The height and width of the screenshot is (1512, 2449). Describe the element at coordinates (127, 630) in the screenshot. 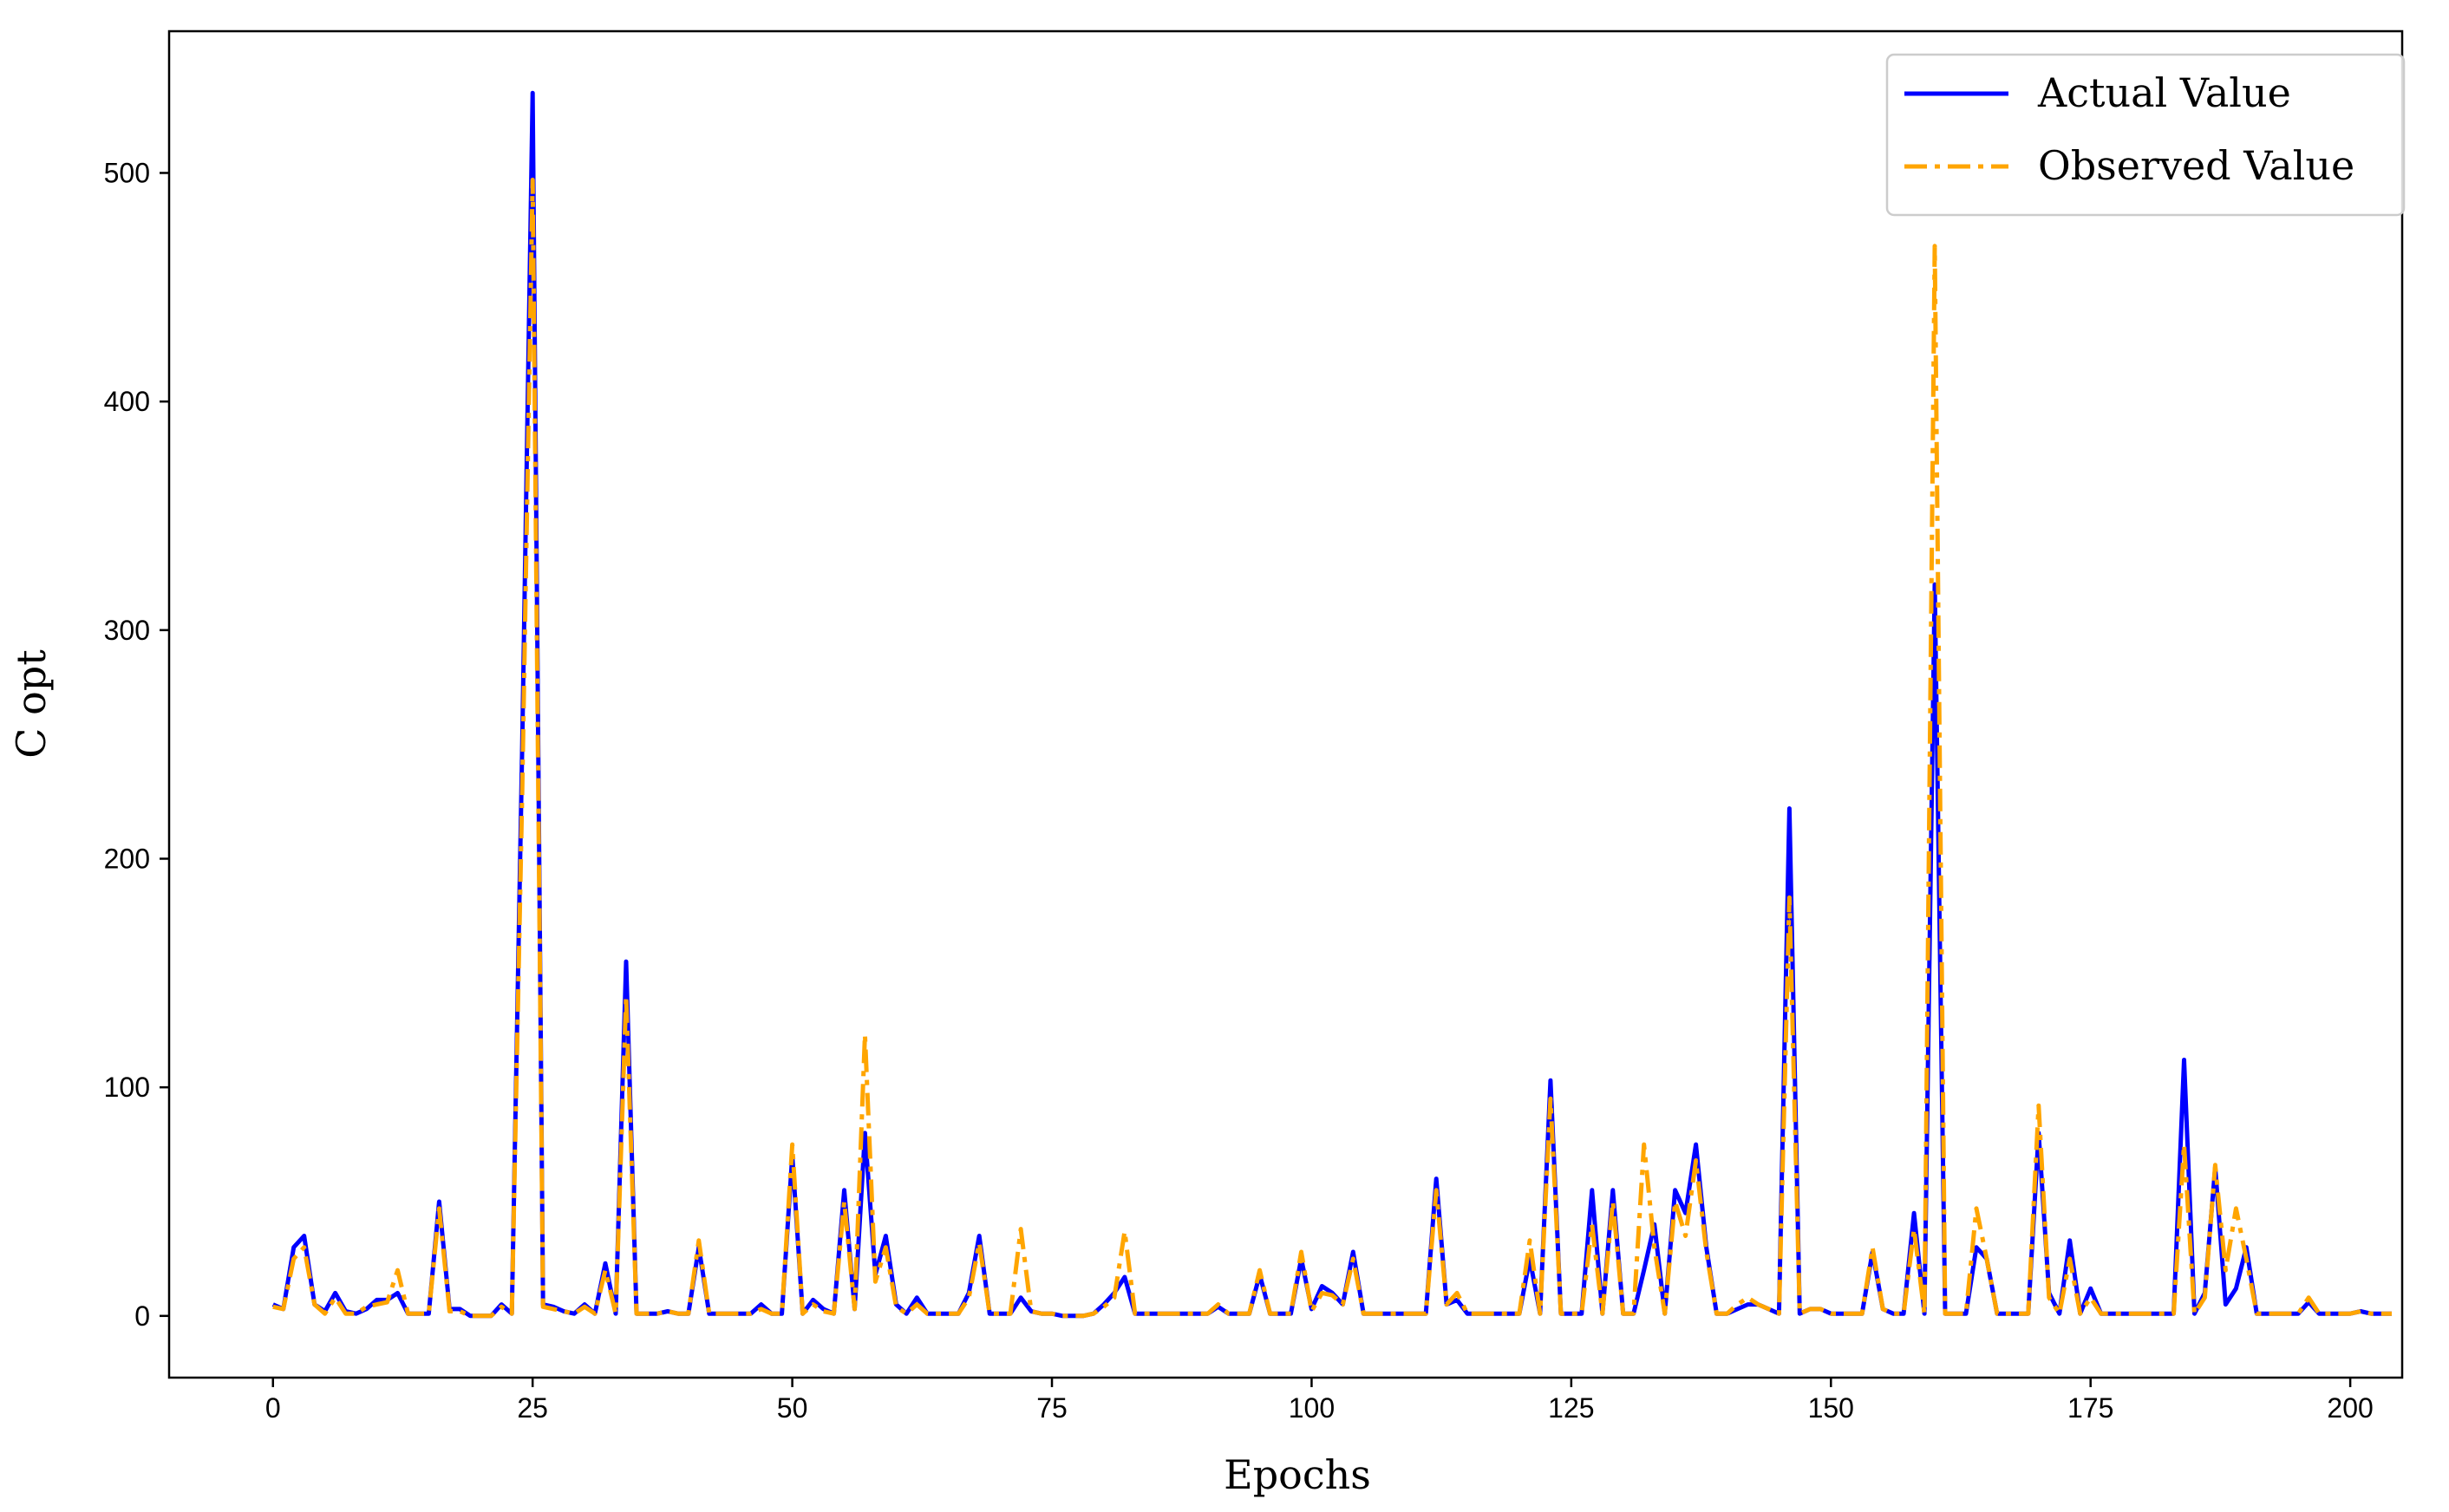

I see `y-tick-label-3: 300` at that location.